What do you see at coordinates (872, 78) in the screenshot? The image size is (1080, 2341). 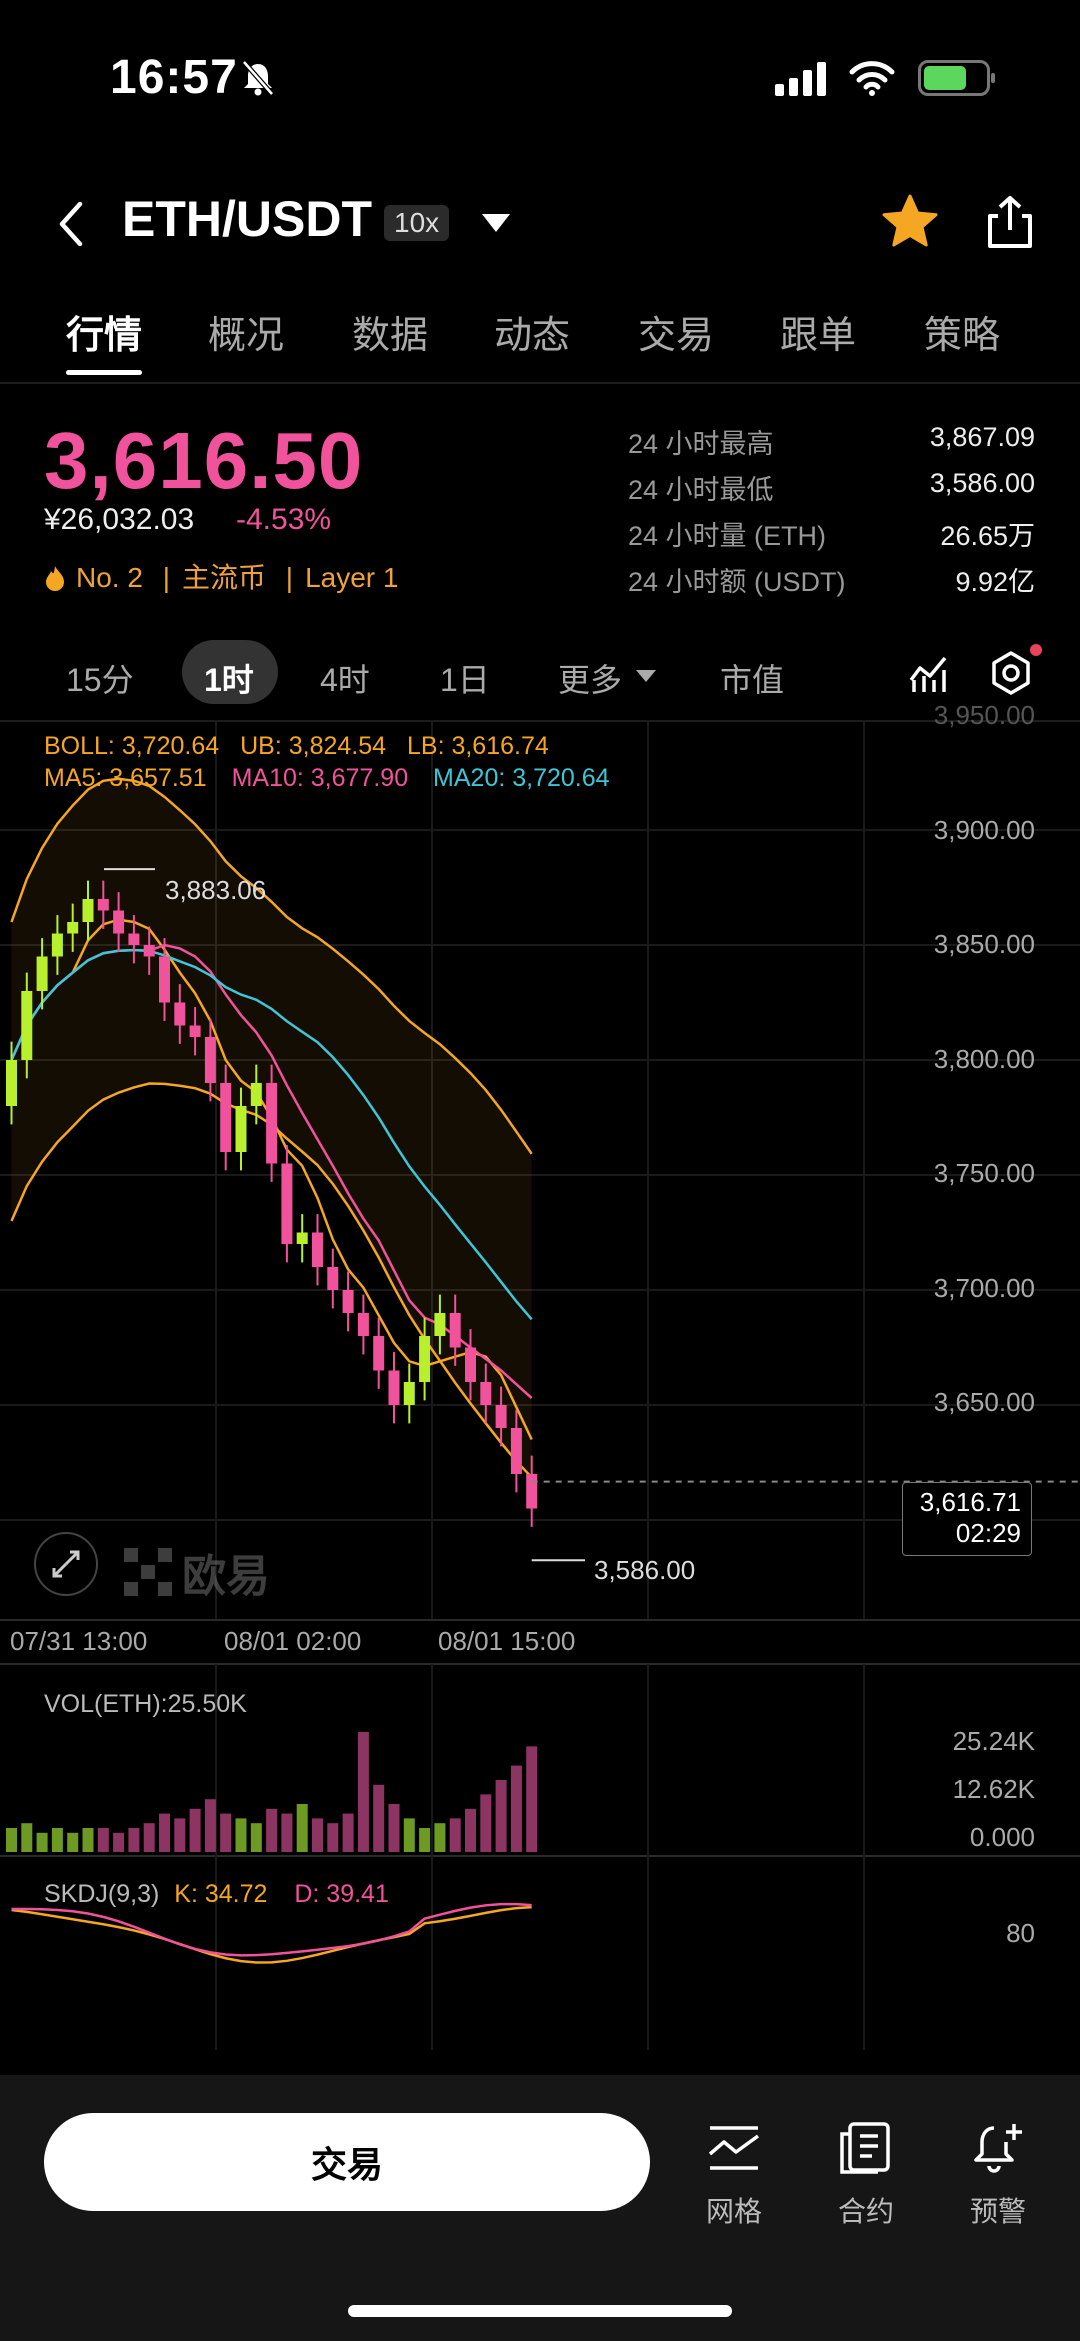 I see `wifi-icon` at bounding box center [872, 78].